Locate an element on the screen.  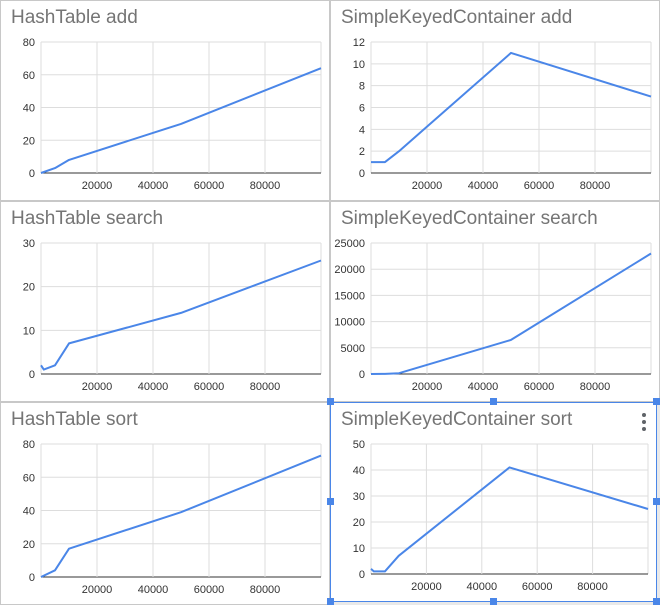
chart-title: HashTable add is located at coordinates (74, 17).